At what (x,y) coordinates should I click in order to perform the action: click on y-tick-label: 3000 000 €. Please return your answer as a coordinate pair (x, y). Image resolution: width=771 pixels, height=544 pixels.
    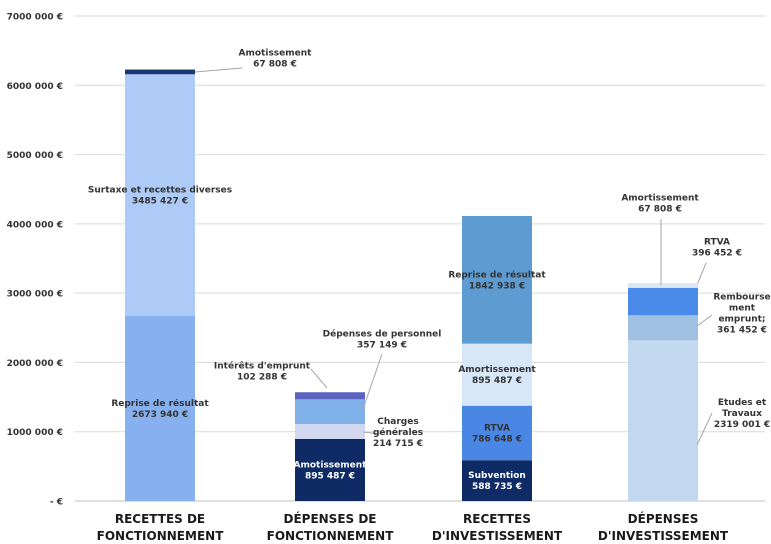
    Looking at the image, I should click on (35, 295).